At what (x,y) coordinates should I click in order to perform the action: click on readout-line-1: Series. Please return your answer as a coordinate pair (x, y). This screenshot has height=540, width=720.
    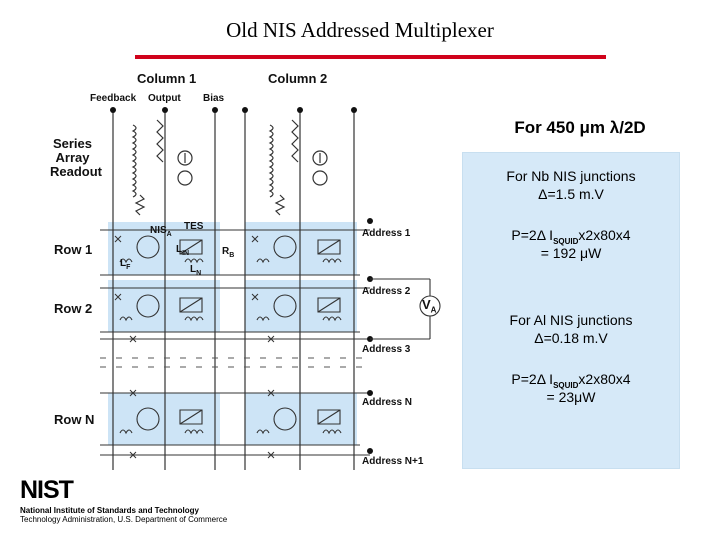
    Looking at the image, I should click on (72, 143).